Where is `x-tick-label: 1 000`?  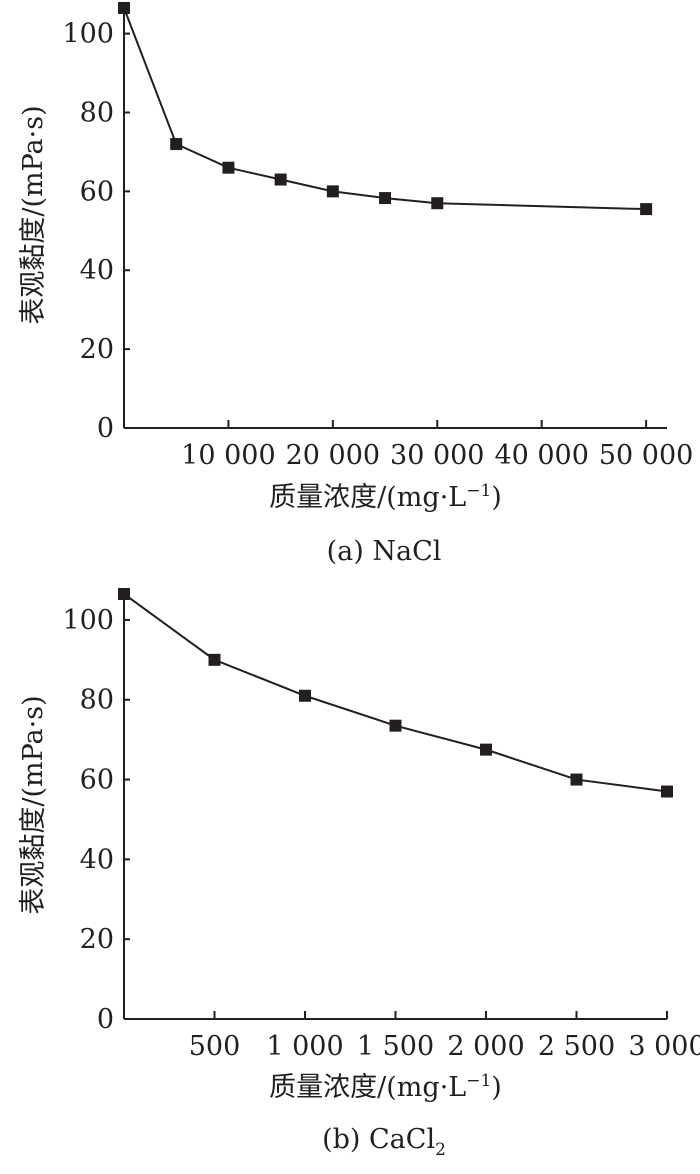
x-tick-label: 1 000 is located at coordinates (304, 1046).